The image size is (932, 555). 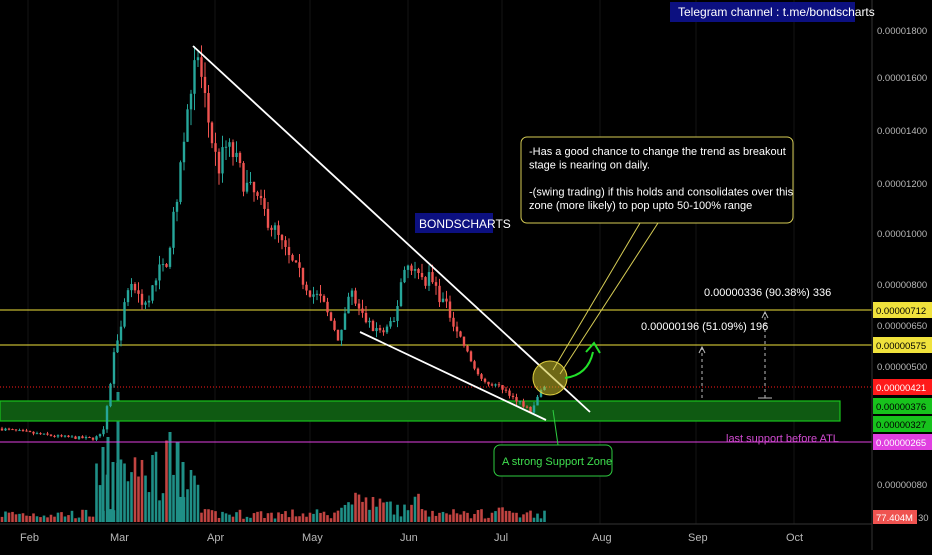 What do you see at coordinates (902, 78) in the screenshot?
I see `price-tick-label: 0.00001600` at bounding box center [902, 78].